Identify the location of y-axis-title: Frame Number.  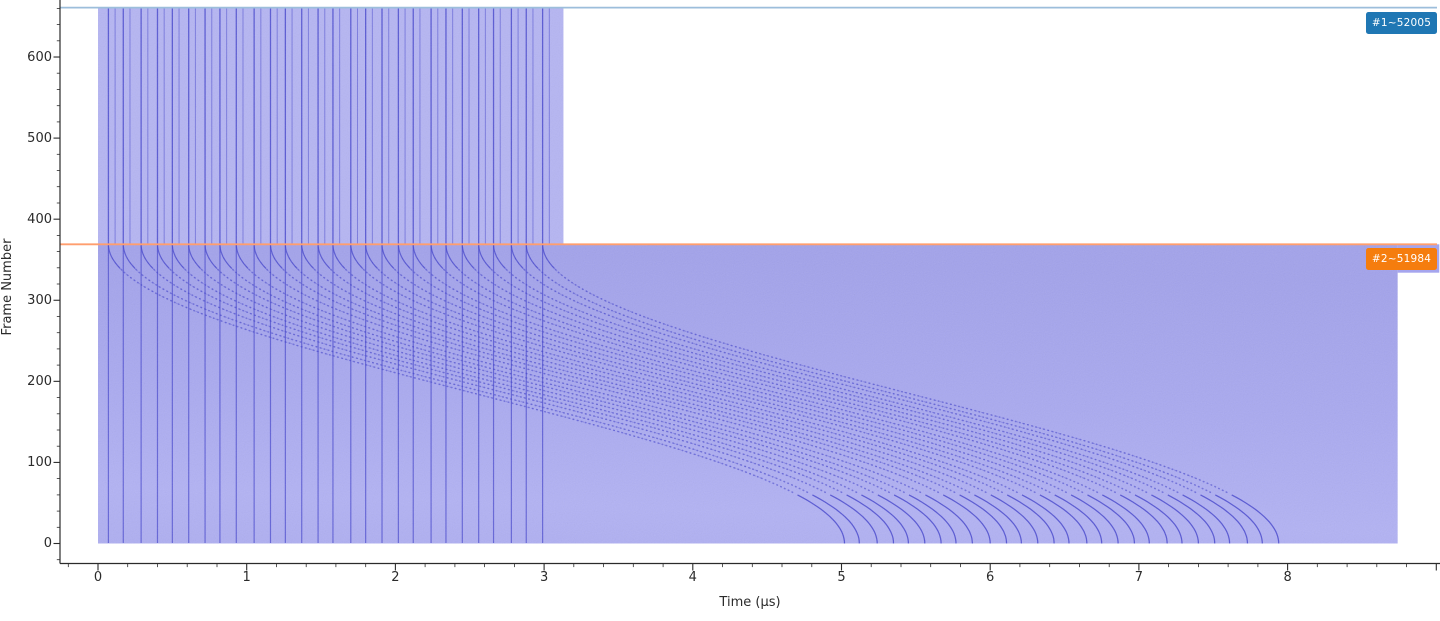
(7, 287).